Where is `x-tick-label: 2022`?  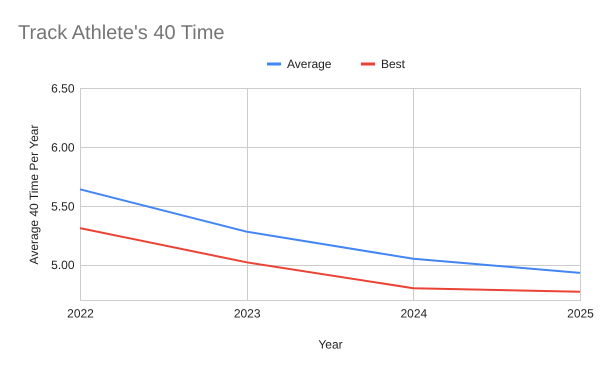 x-tick-label: 2022 is located at coordinates (80, 313).